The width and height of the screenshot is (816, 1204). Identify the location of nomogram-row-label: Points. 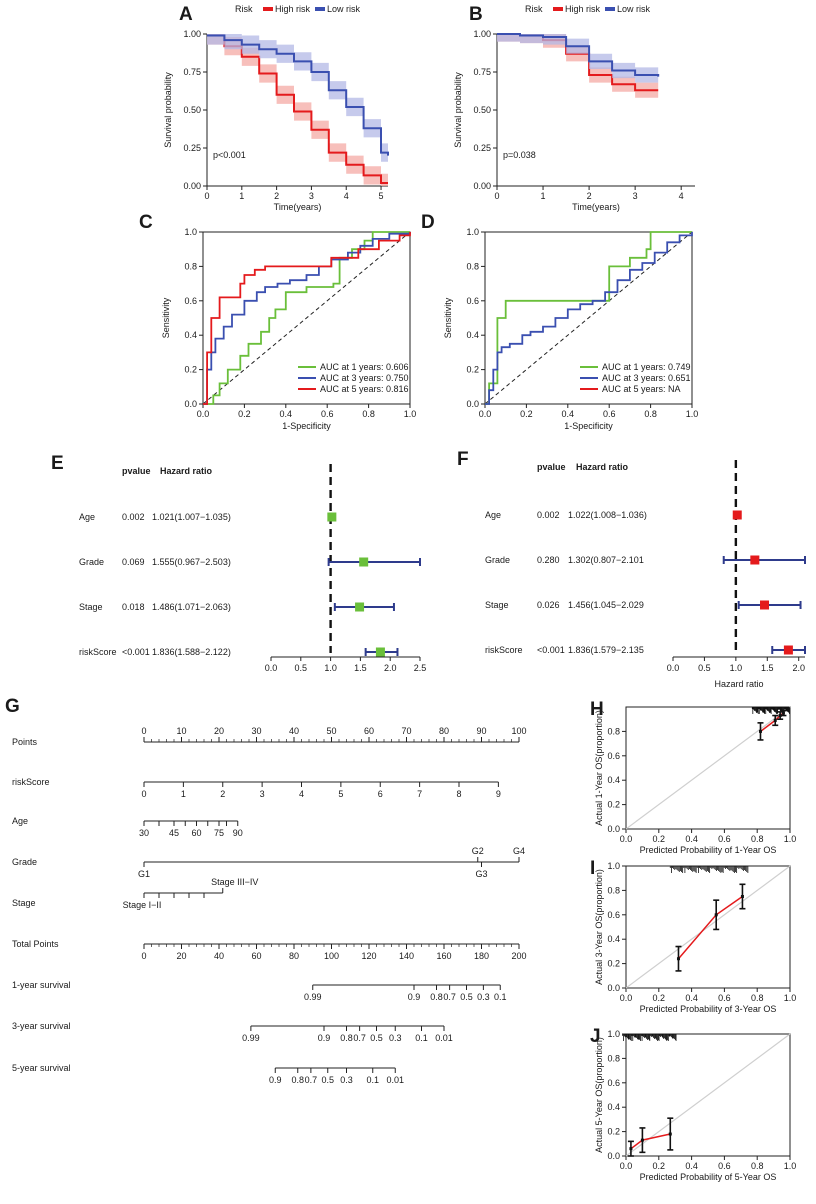
(25, 742).